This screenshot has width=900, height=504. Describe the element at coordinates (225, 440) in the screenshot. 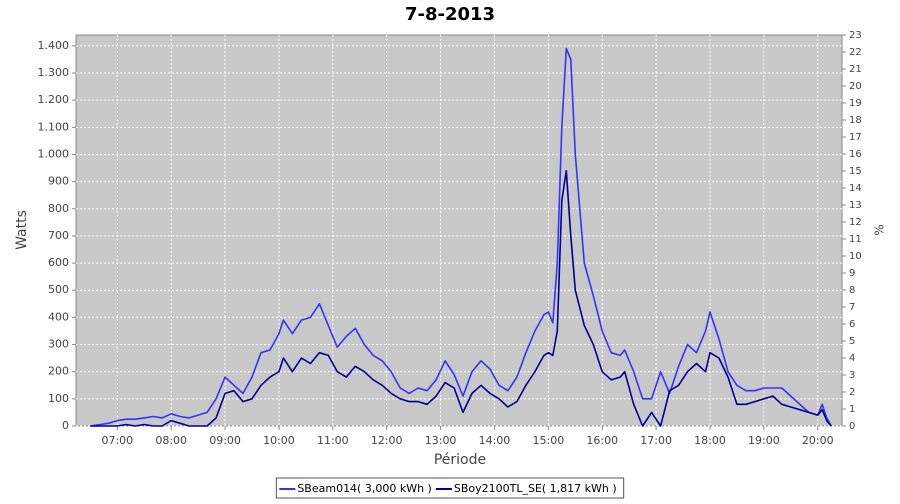

I see `x-tick-label: 09:00` at that location.